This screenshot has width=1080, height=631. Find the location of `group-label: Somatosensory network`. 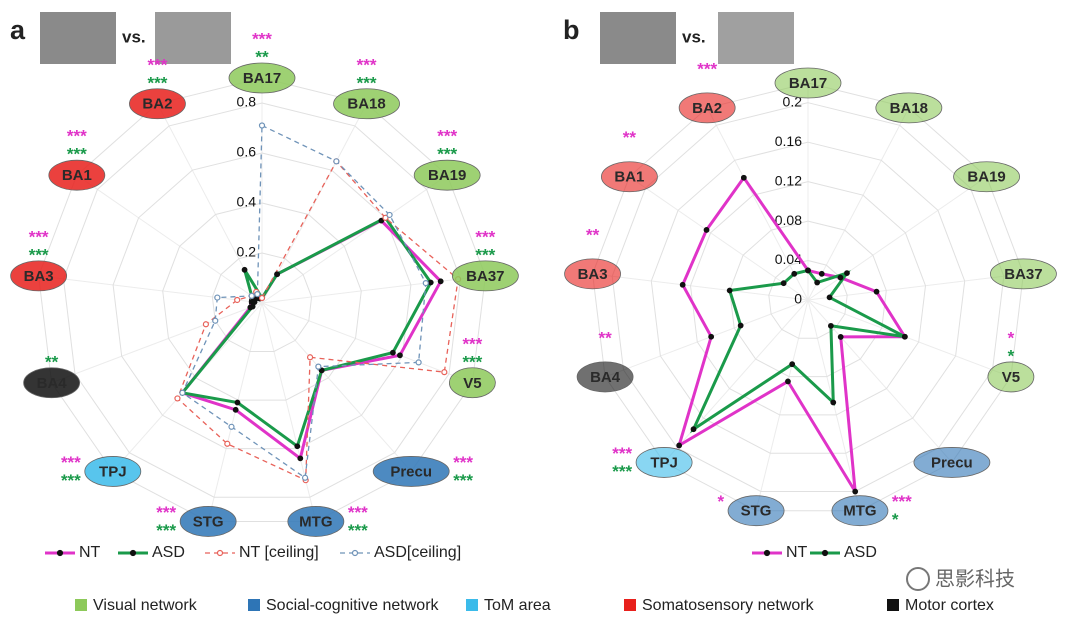

group-label: Somatosensory network is located at coordinates (728, 605).